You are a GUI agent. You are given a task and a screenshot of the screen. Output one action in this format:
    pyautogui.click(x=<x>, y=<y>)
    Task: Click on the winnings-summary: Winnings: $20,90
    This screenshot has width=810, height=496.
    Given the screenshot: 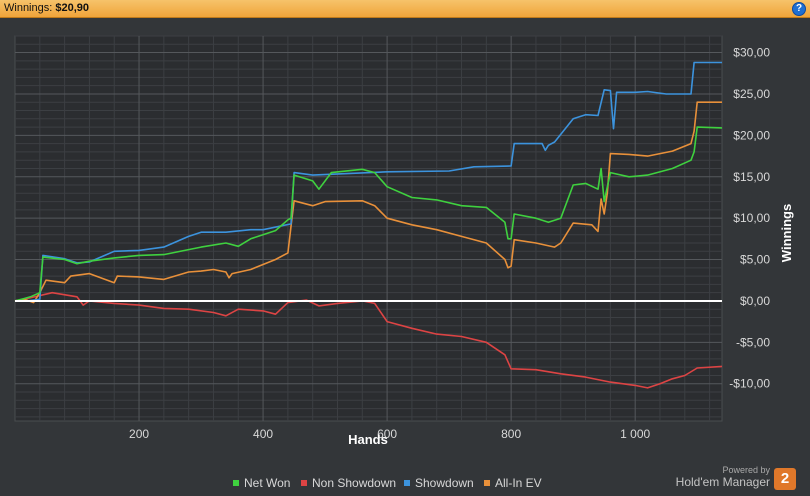 What is the action you would take?
    pyautogui.click(x=46, y=8)
    